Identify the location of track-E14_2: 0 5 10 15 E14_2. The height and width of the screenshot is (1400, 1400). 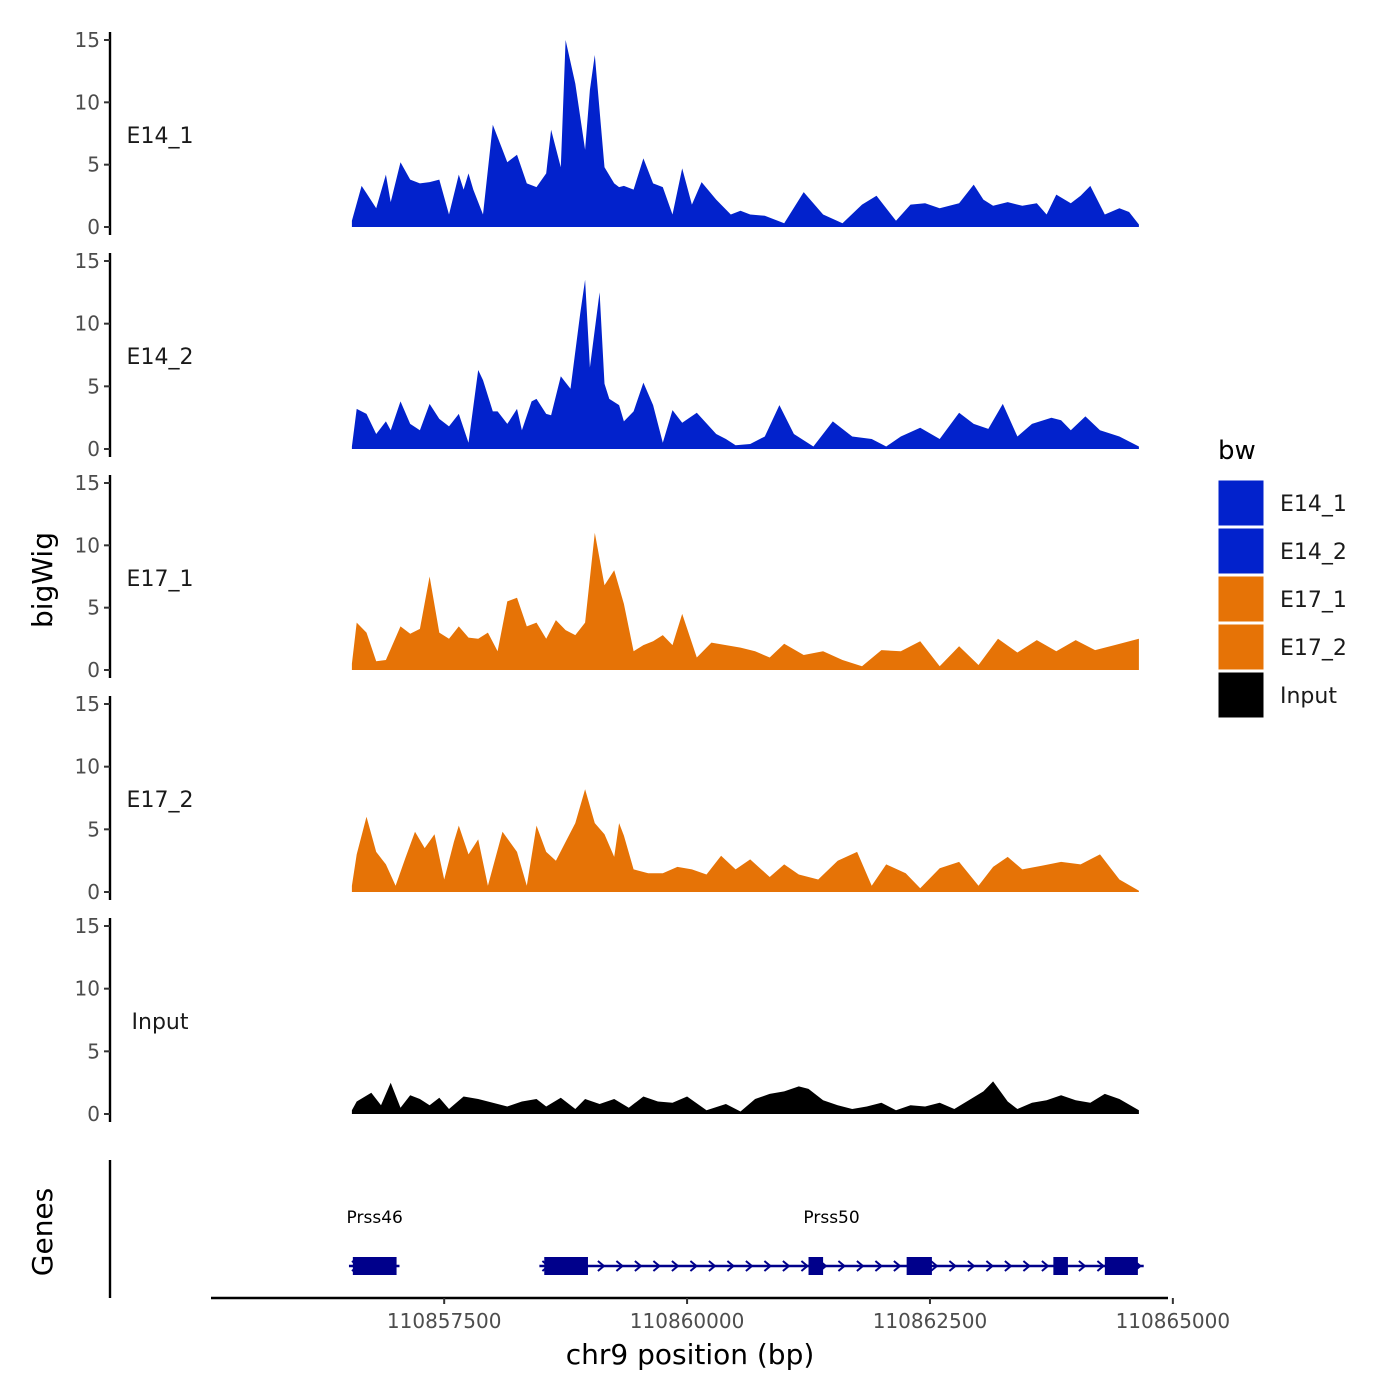
(607, 355).